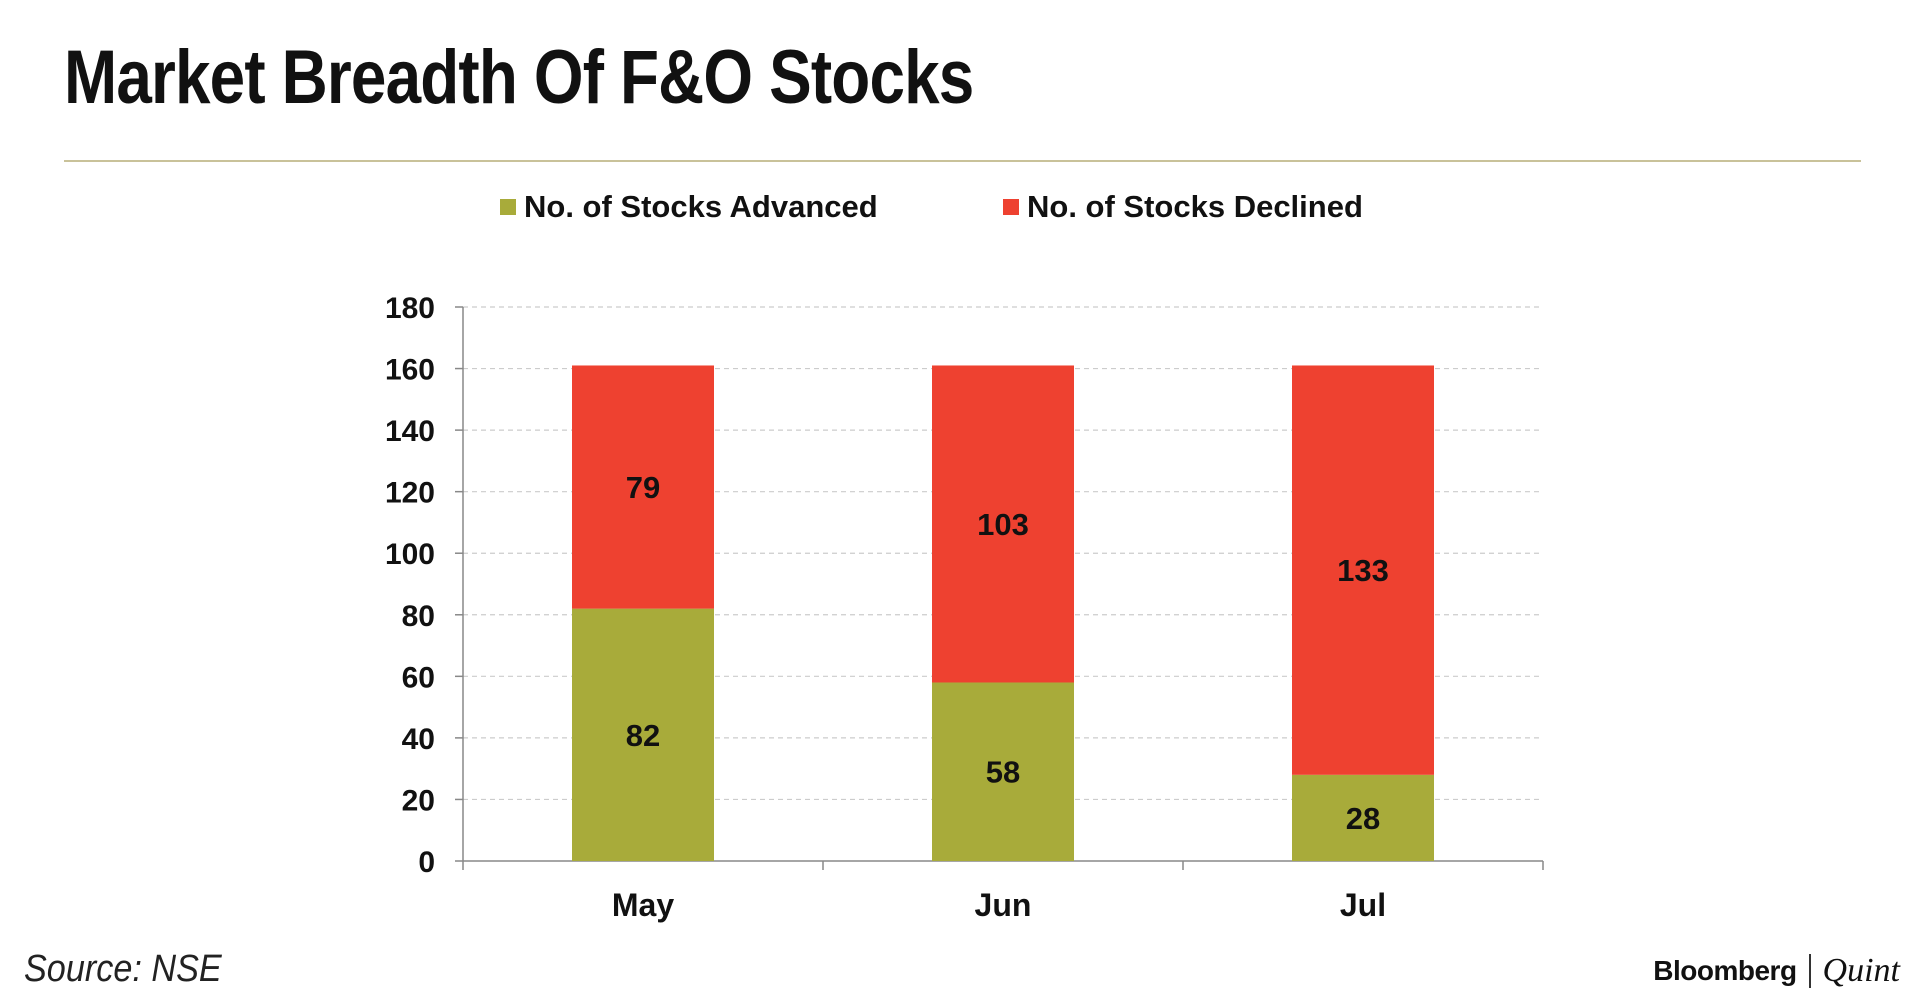  I want to click on bar-may-advanced, so click(643, 734).